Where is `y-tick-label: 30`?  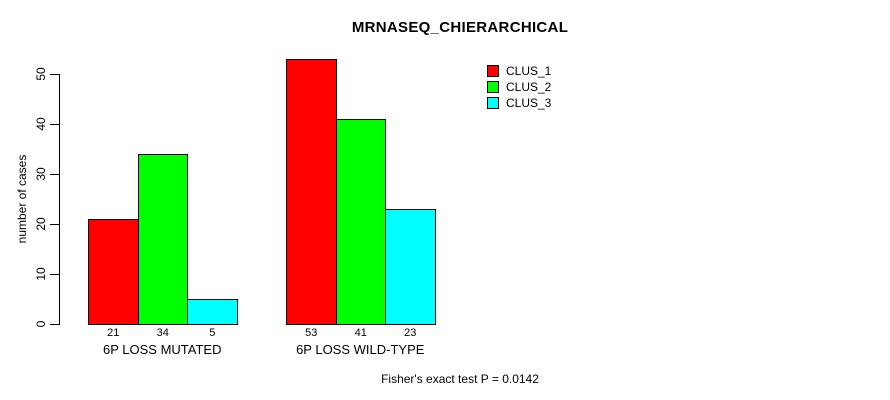
y-tick-label: 30 is located at coordinates (41, 174).